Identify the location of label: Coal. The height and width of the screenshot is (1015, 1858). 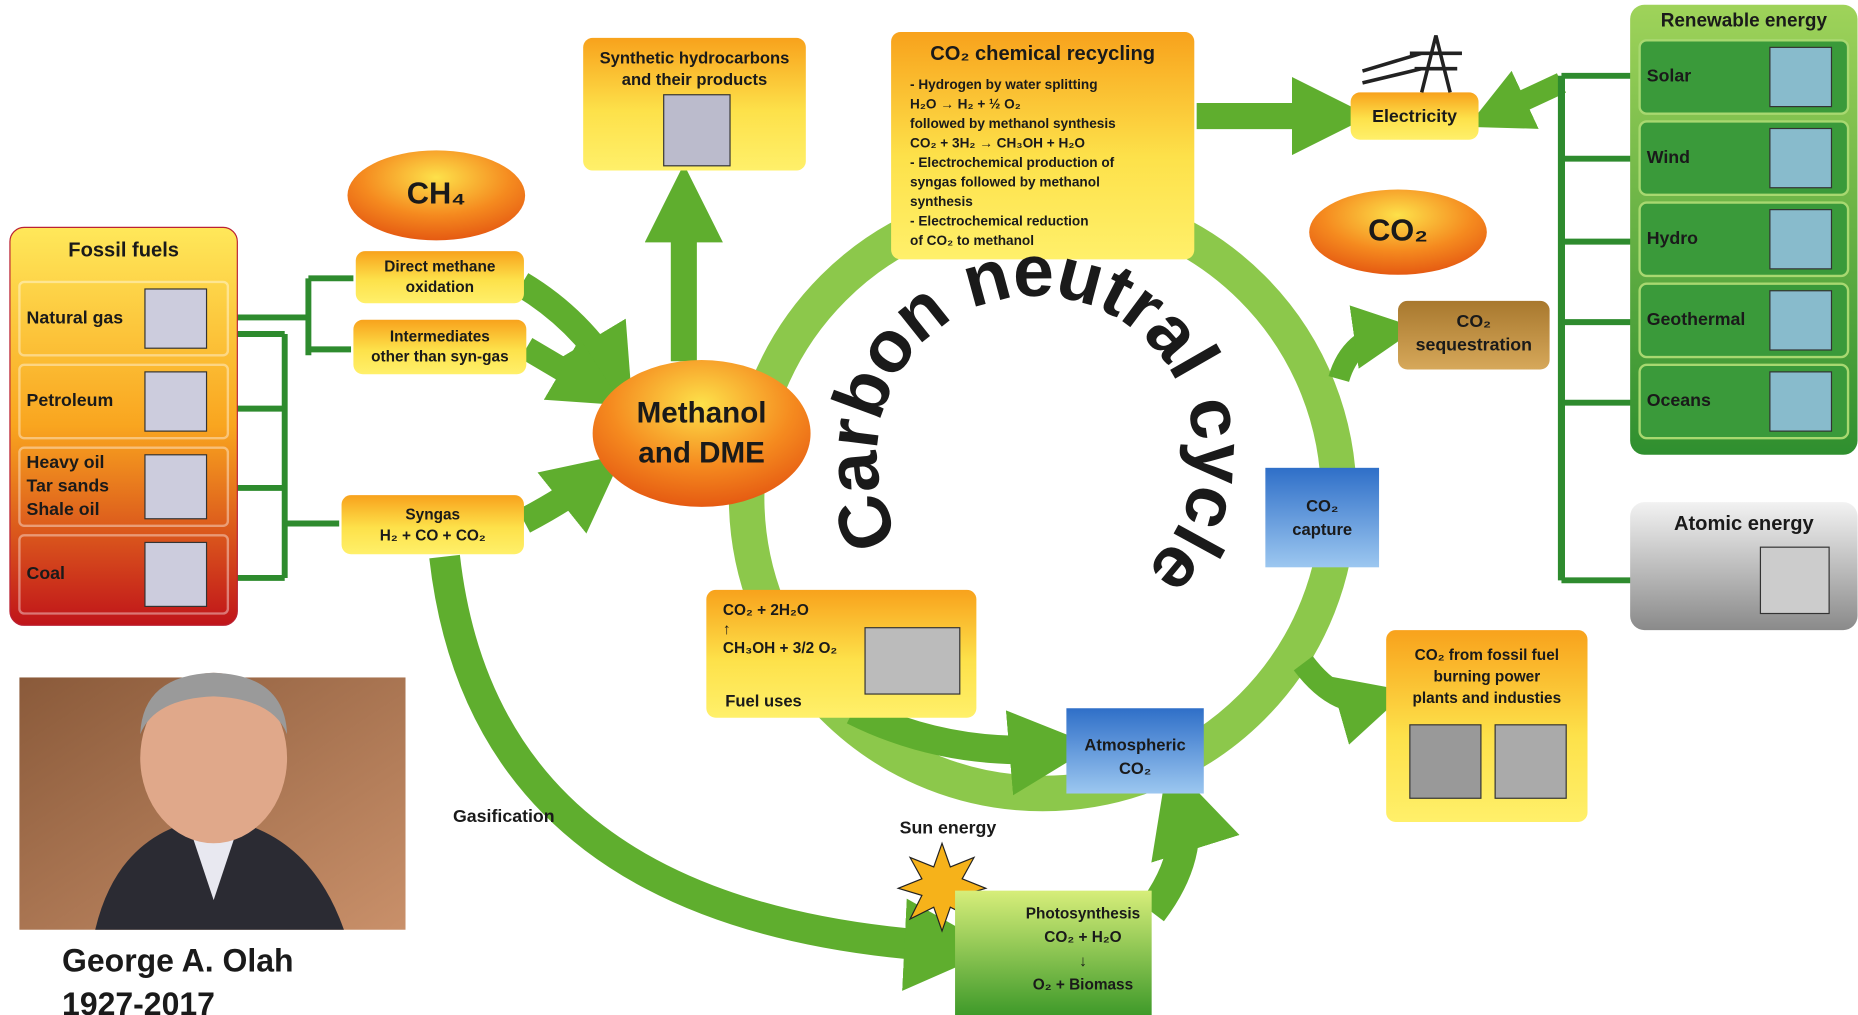
(46, 573).